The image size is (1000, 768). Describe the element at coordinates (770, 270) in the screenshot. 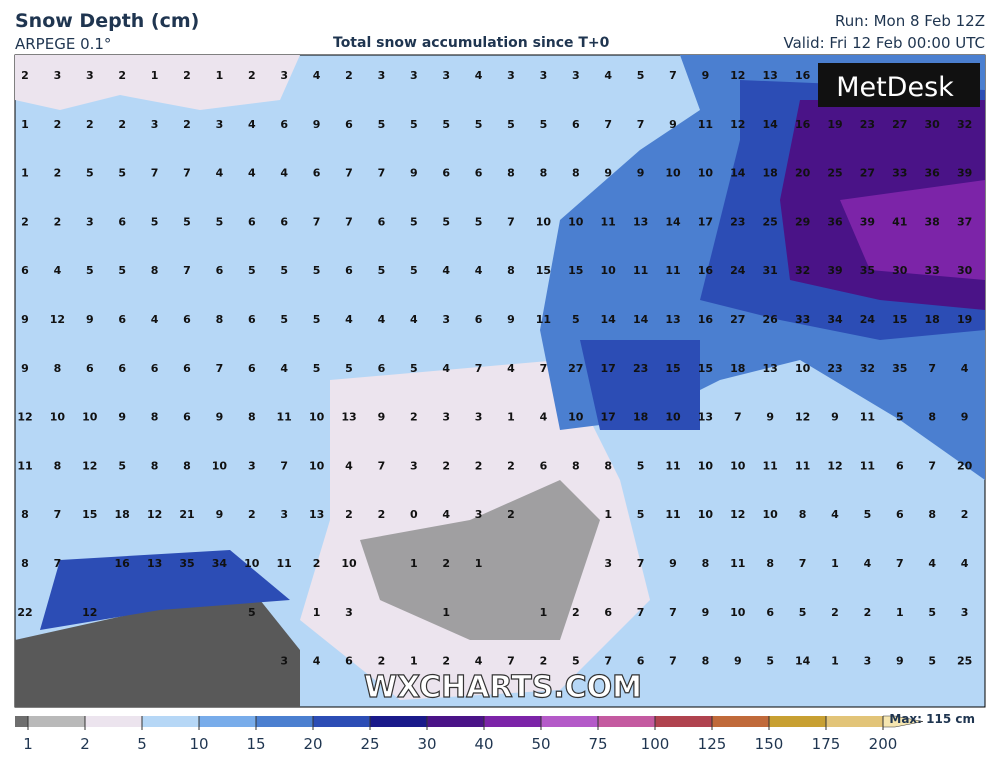

I see `grid-value: 31` at that location.